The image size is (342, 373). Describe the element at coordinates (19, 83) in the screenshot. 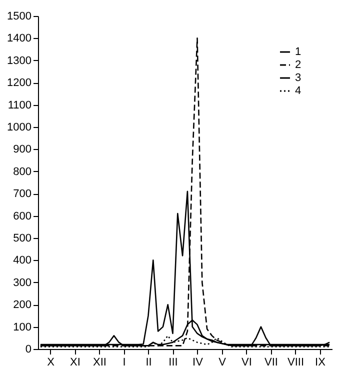

I see `y-tick-label: 1200` at that location.